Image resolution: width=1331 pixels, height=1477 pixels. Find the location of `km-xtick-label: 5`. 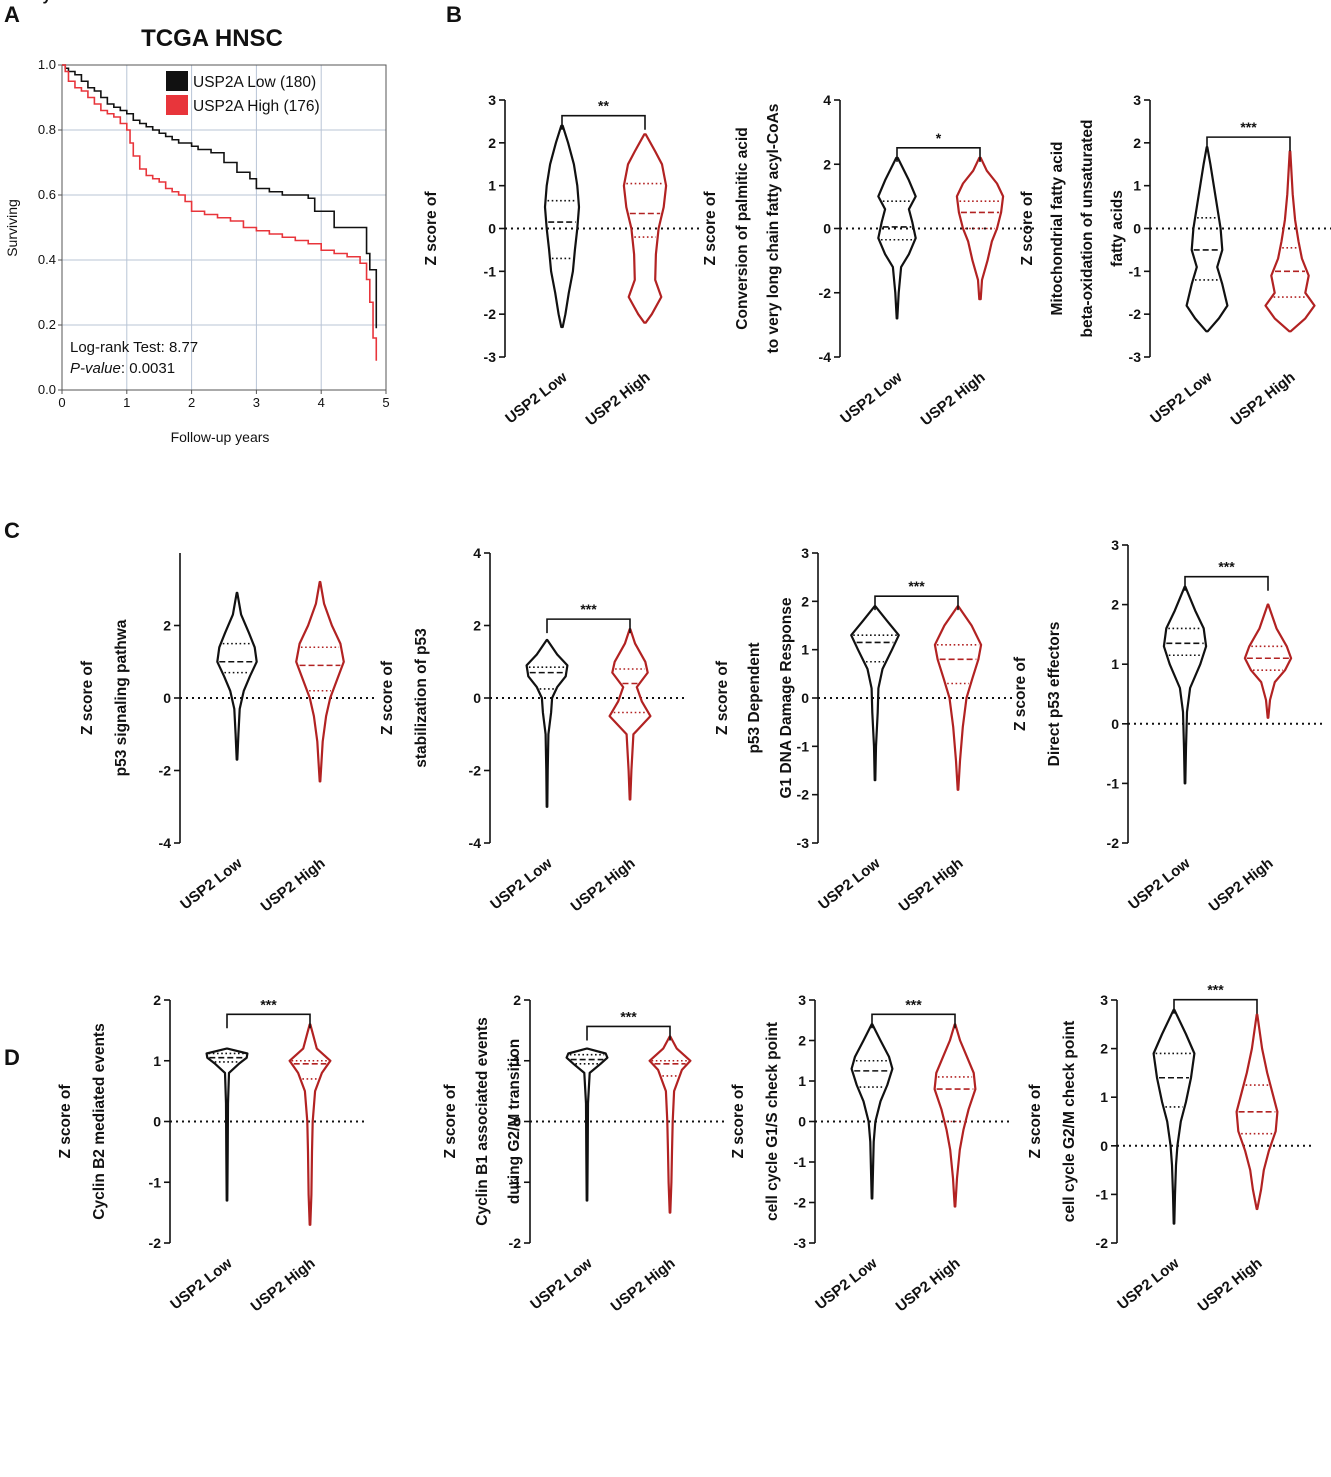

km-xtick-label: 5 is located at coordinates (385, 402).